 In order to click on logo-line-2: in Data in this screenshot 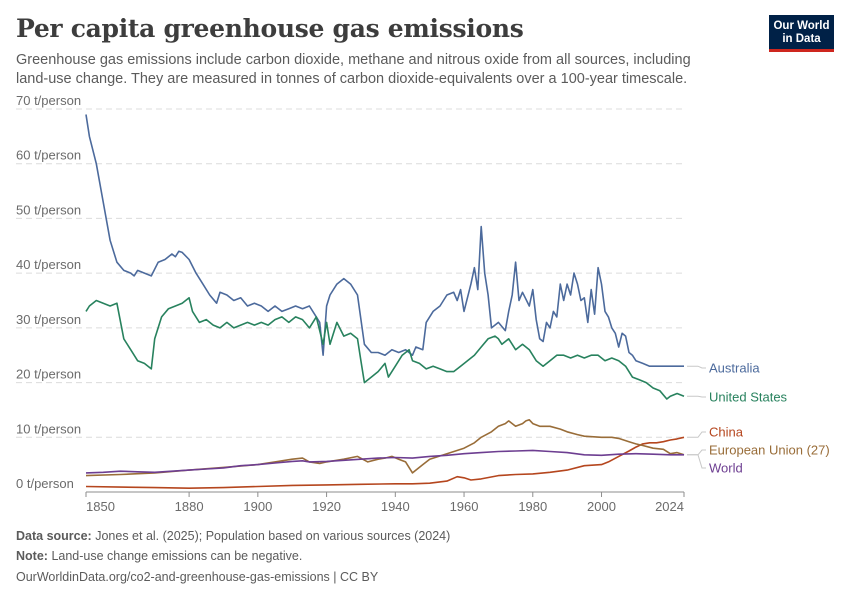, I will do `click(801, 39)`.